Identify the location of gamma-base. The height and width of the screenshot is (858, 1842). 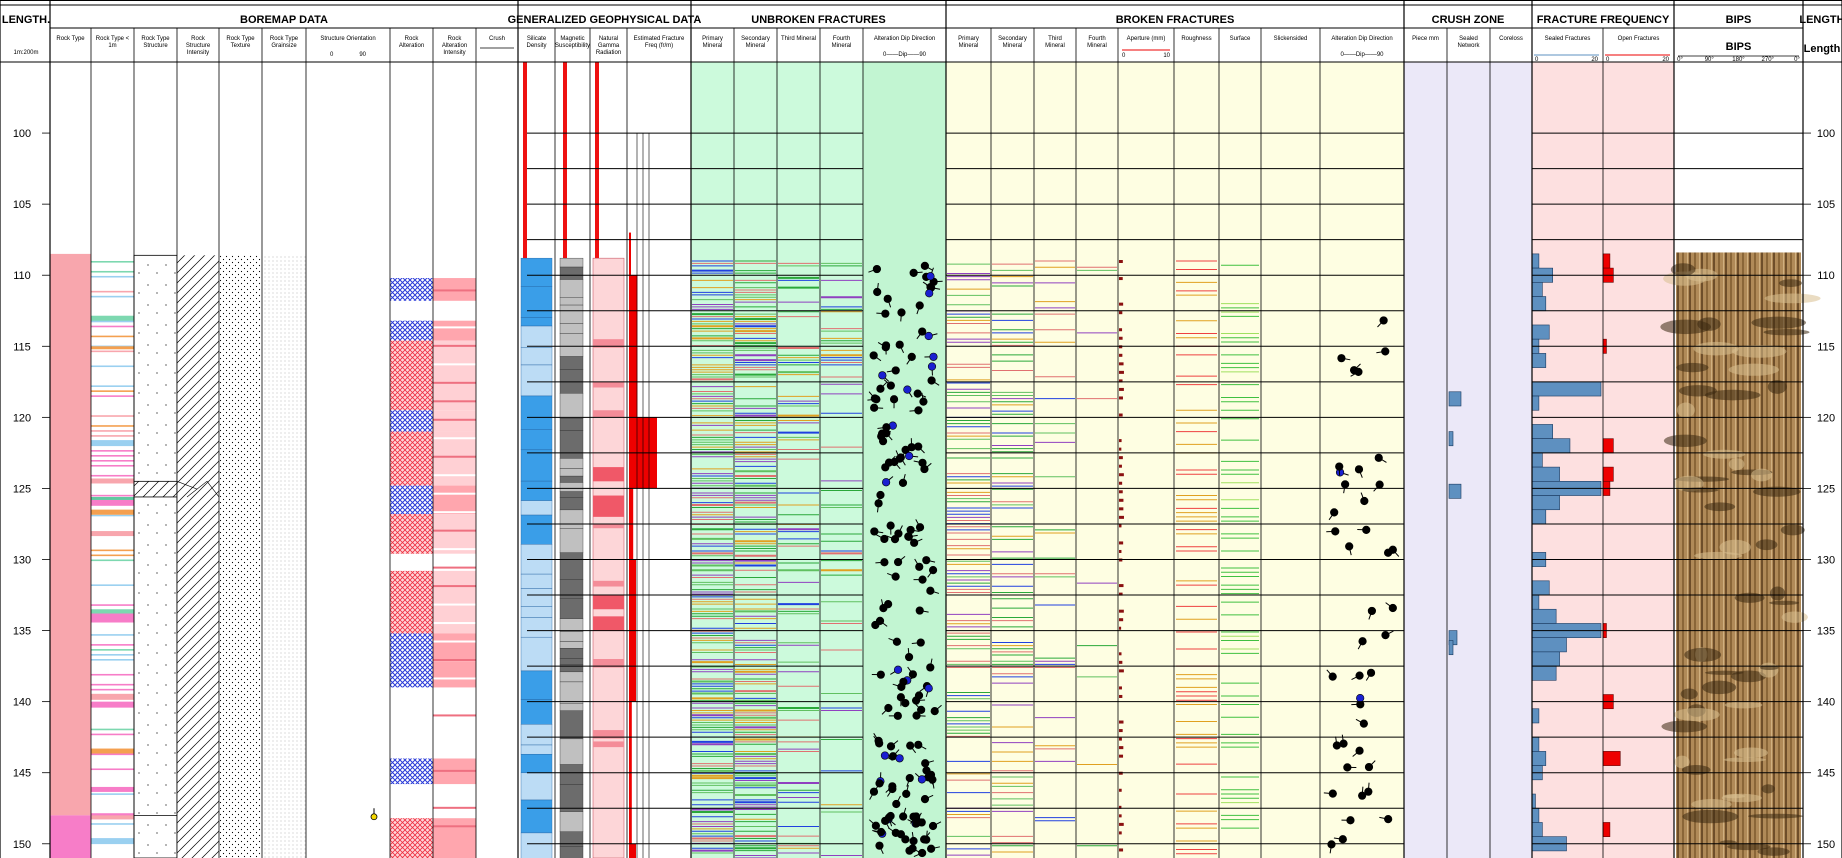
(608, 557).